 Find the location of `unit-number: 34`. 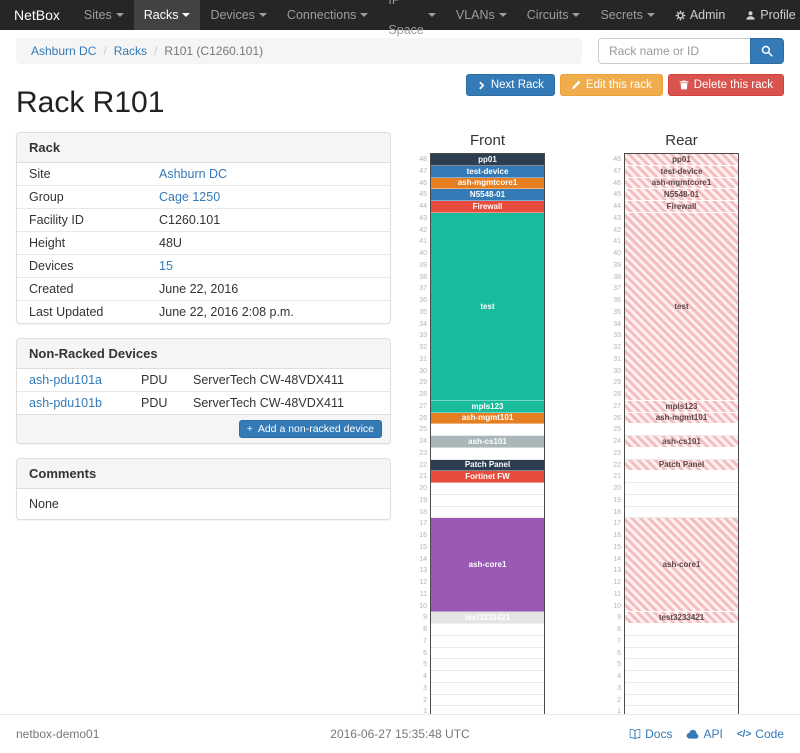

unit-number: 34 is located at coordinates (617, 324).